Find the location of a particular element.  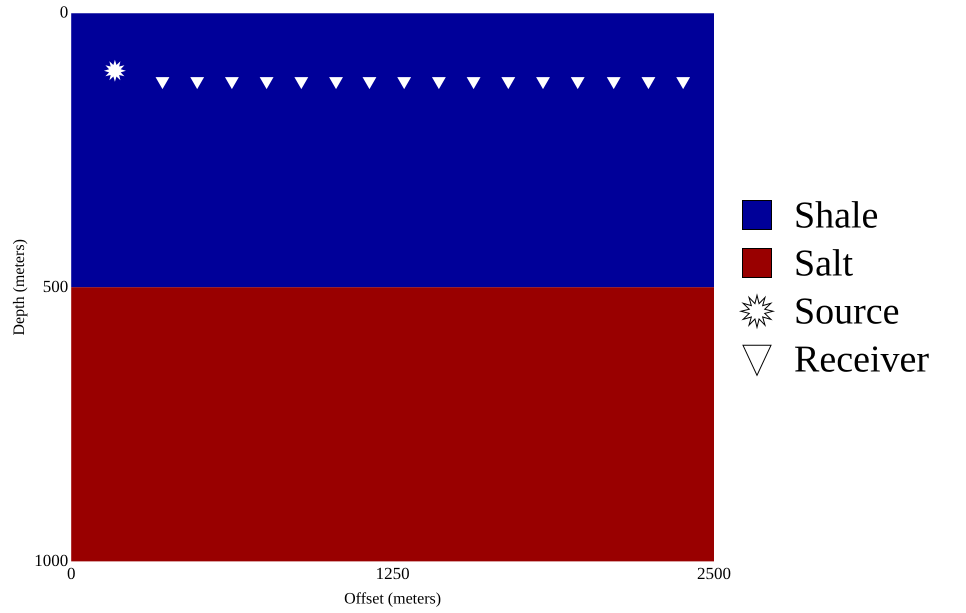

y-tick-label: 0 is located at coordinates (64, 12).